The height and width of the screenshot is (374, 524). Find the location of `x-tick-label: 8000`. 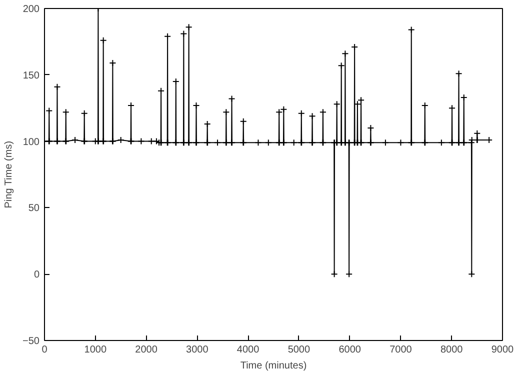

x-tick-label: 8000 is located at coordinates (452, 350).